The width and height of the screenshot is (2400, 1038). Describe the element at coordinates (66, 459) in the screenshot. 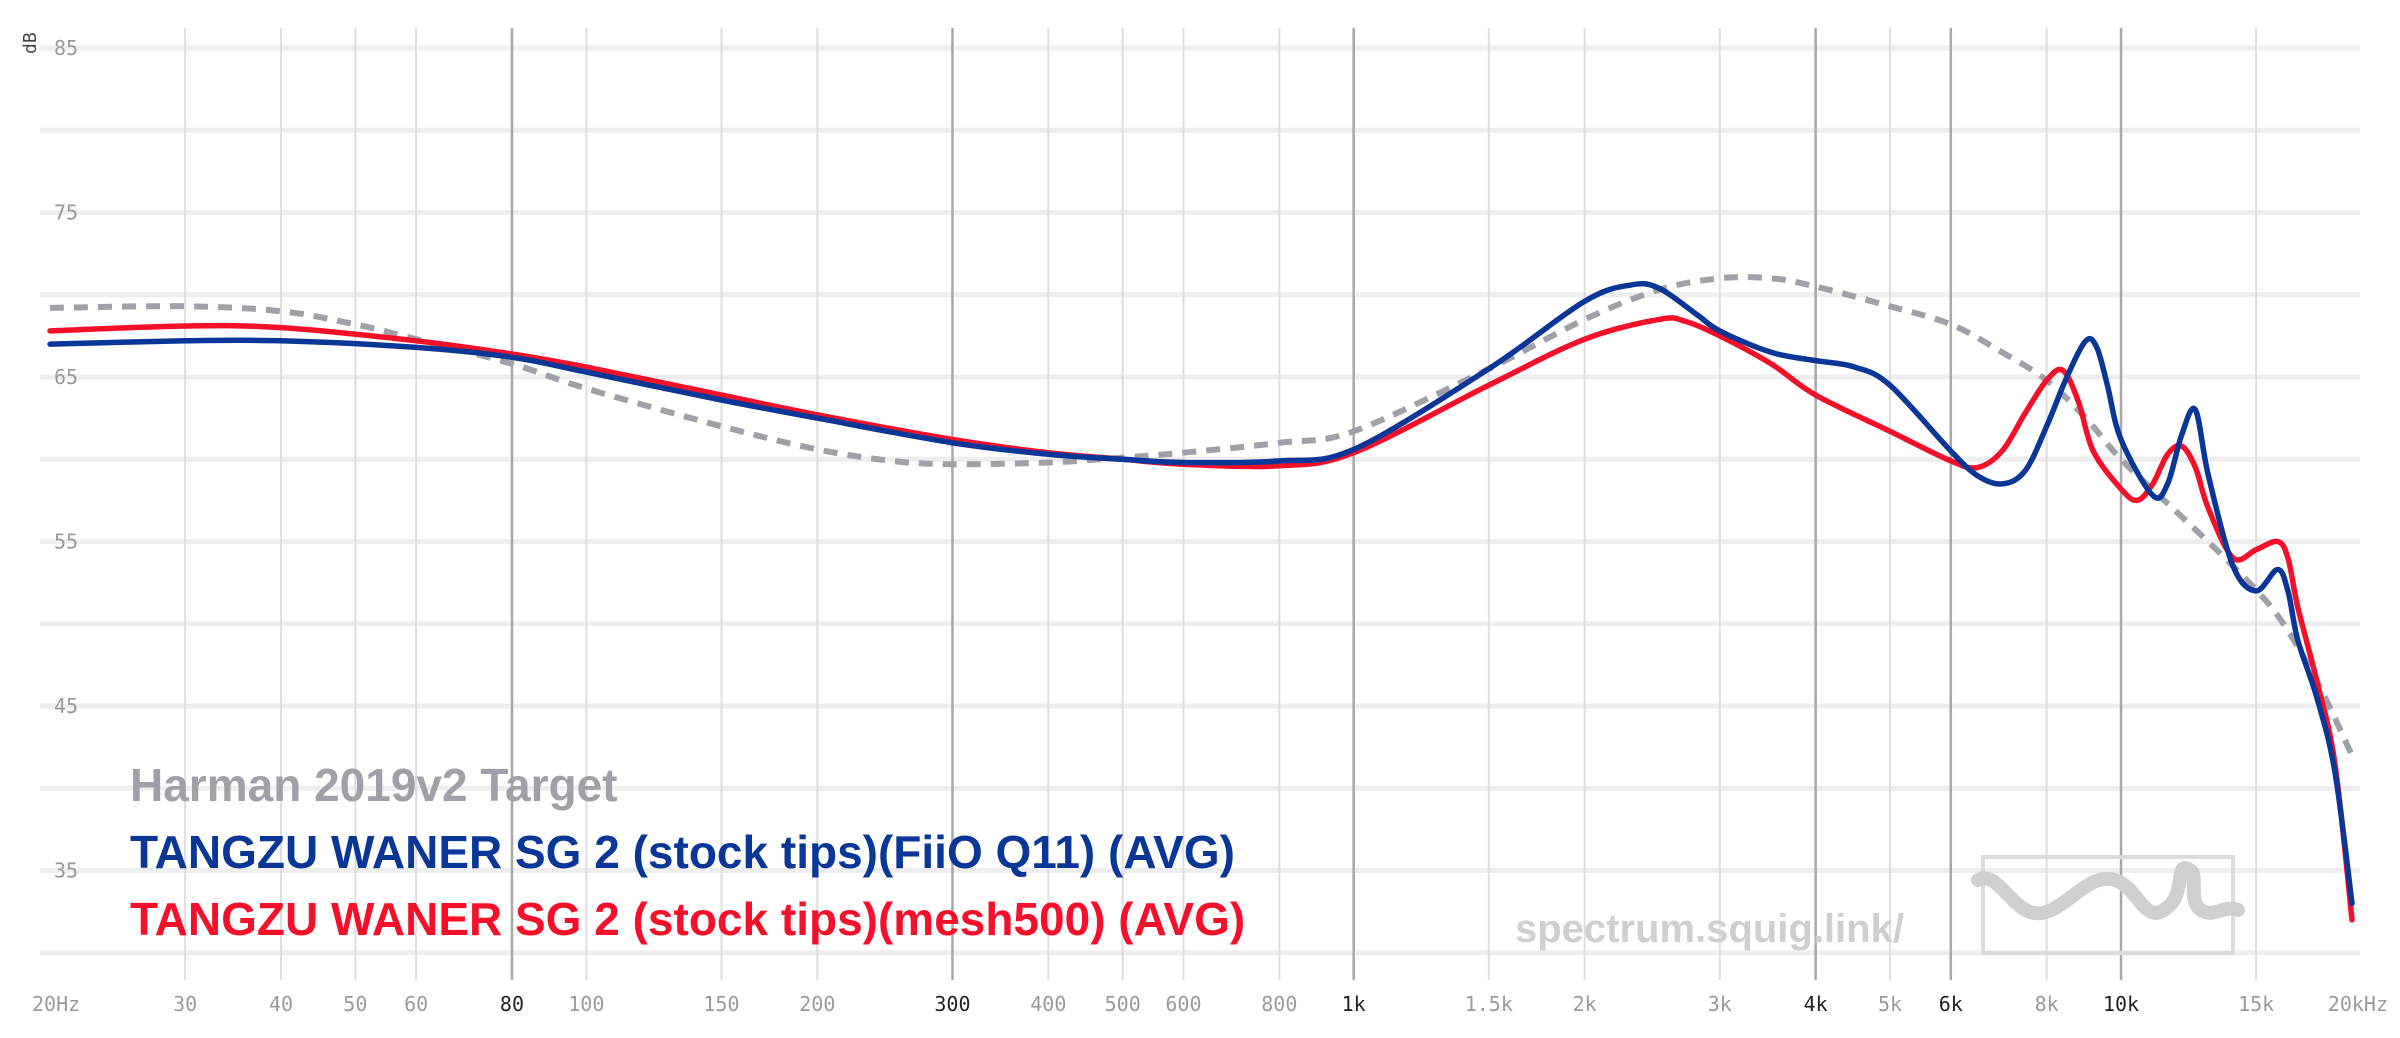

I see `y-axis-ticks: 85 75 65 55 45 35` at that location.